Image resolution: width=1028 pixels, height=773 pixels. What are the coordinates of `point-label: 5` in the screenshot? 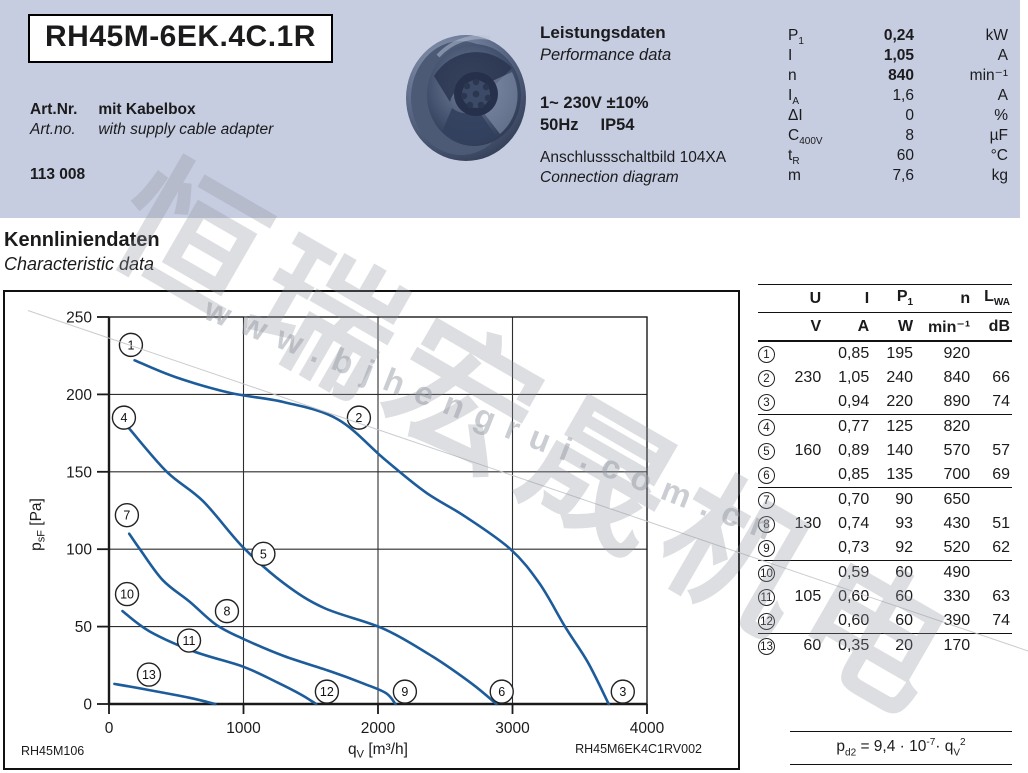 It's located at (263, 554).